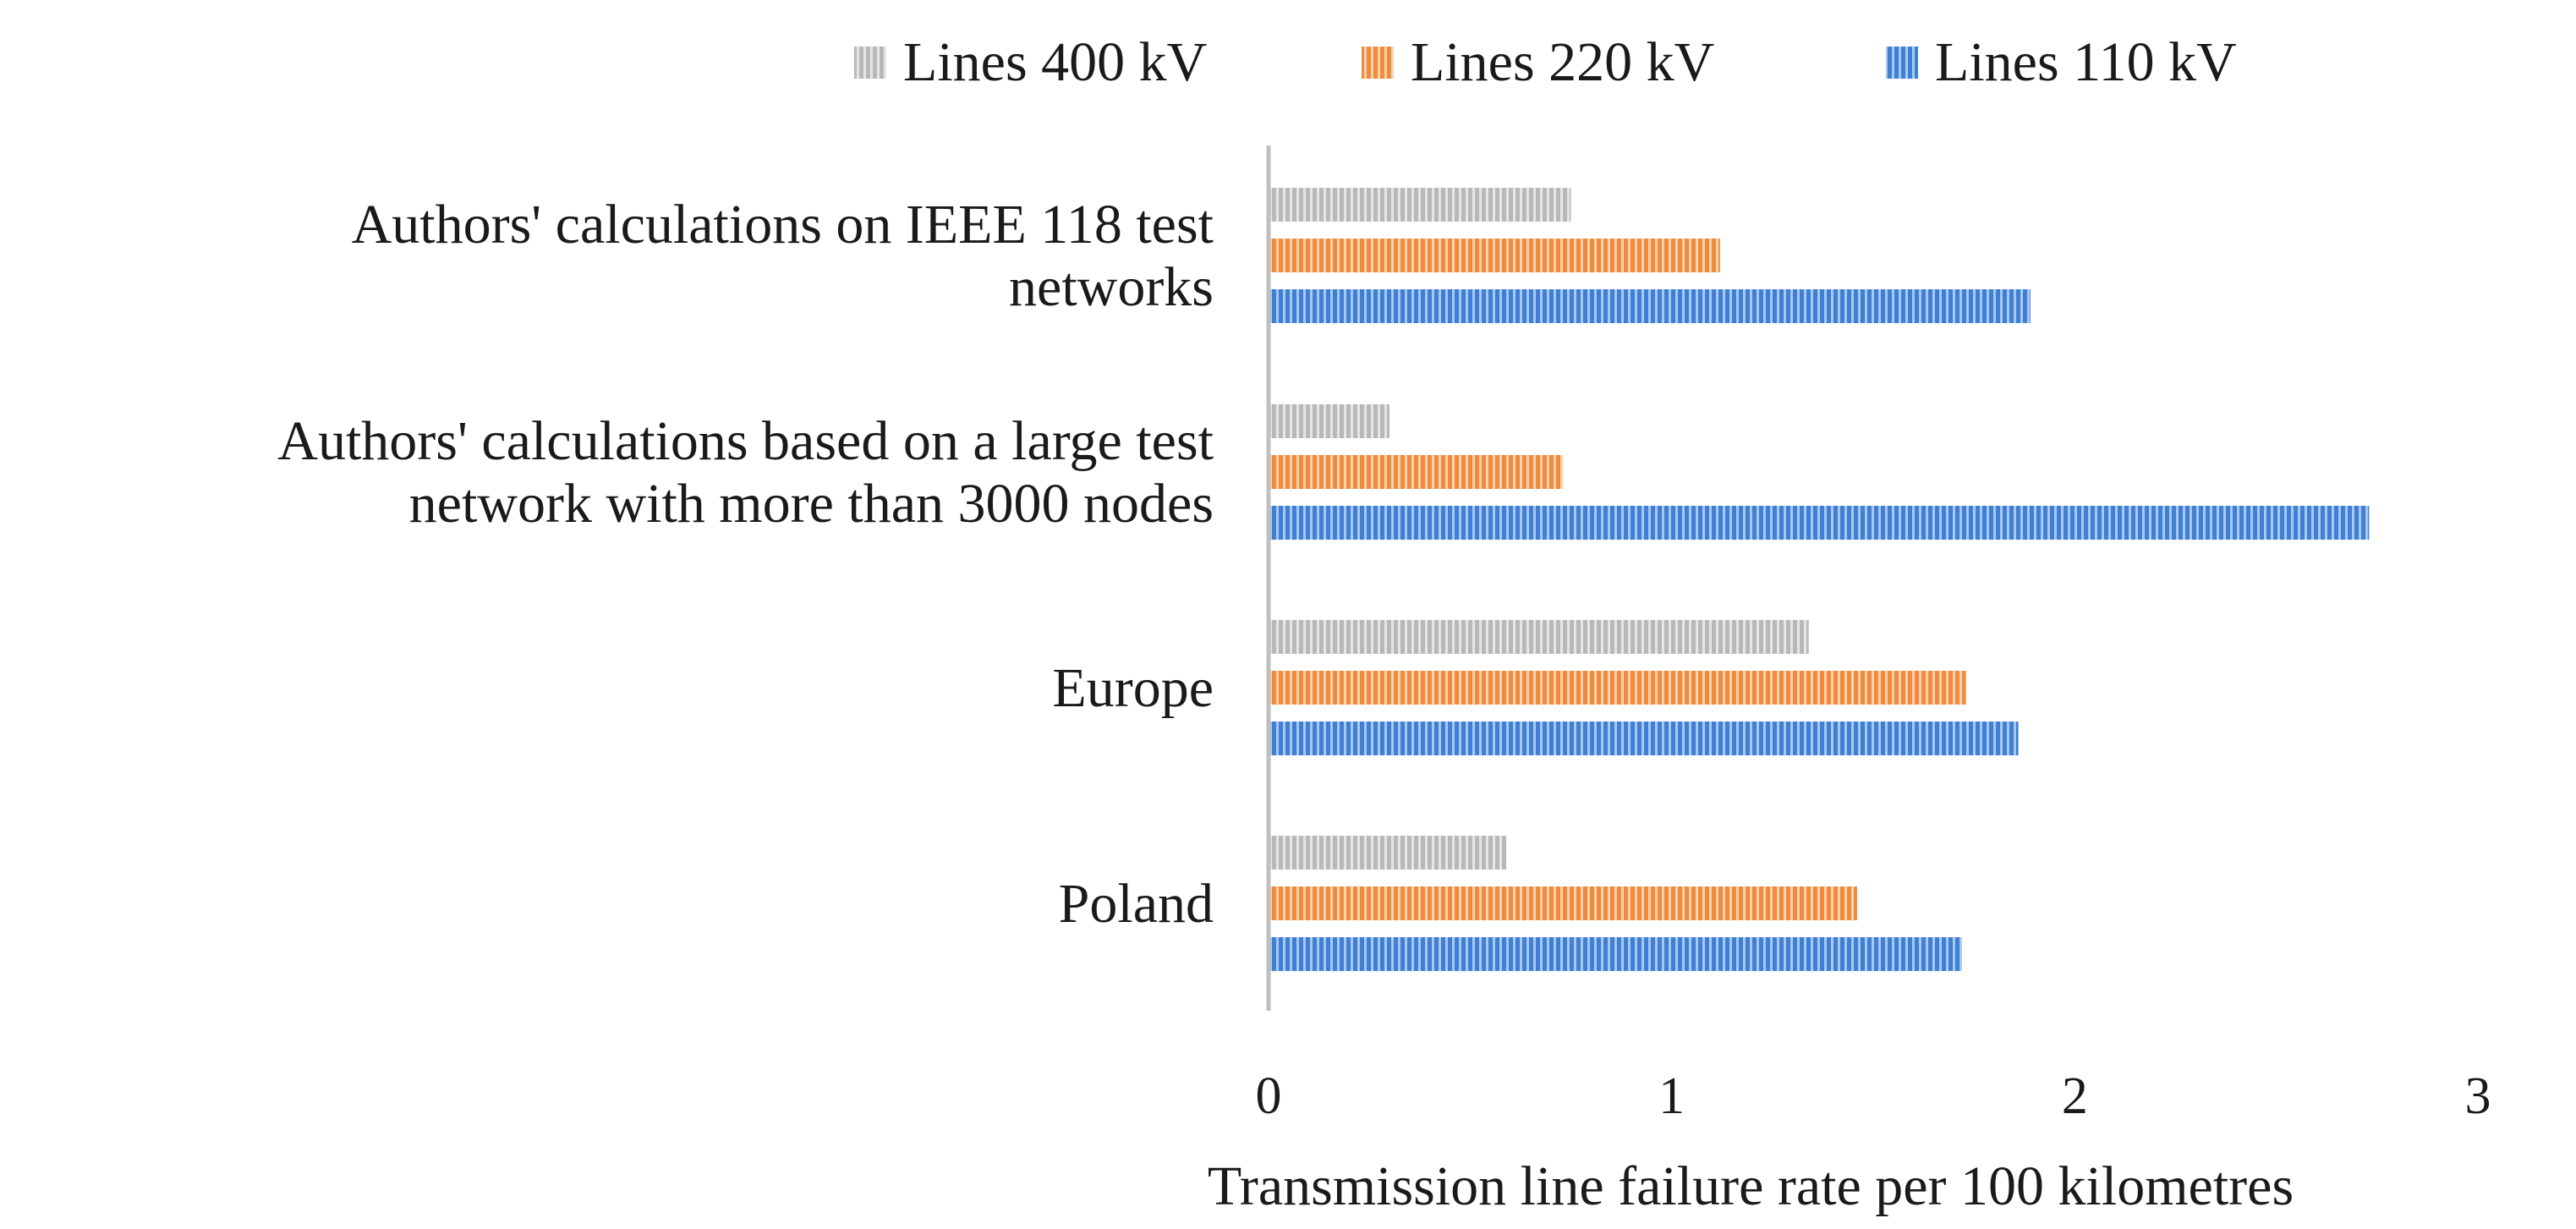 The image size is (2576, 1229). Describe the element at coordinates (2086, 62) in the screenshot. I see `legend-label-lines-110-kv: Lines 110 kV` at that location.